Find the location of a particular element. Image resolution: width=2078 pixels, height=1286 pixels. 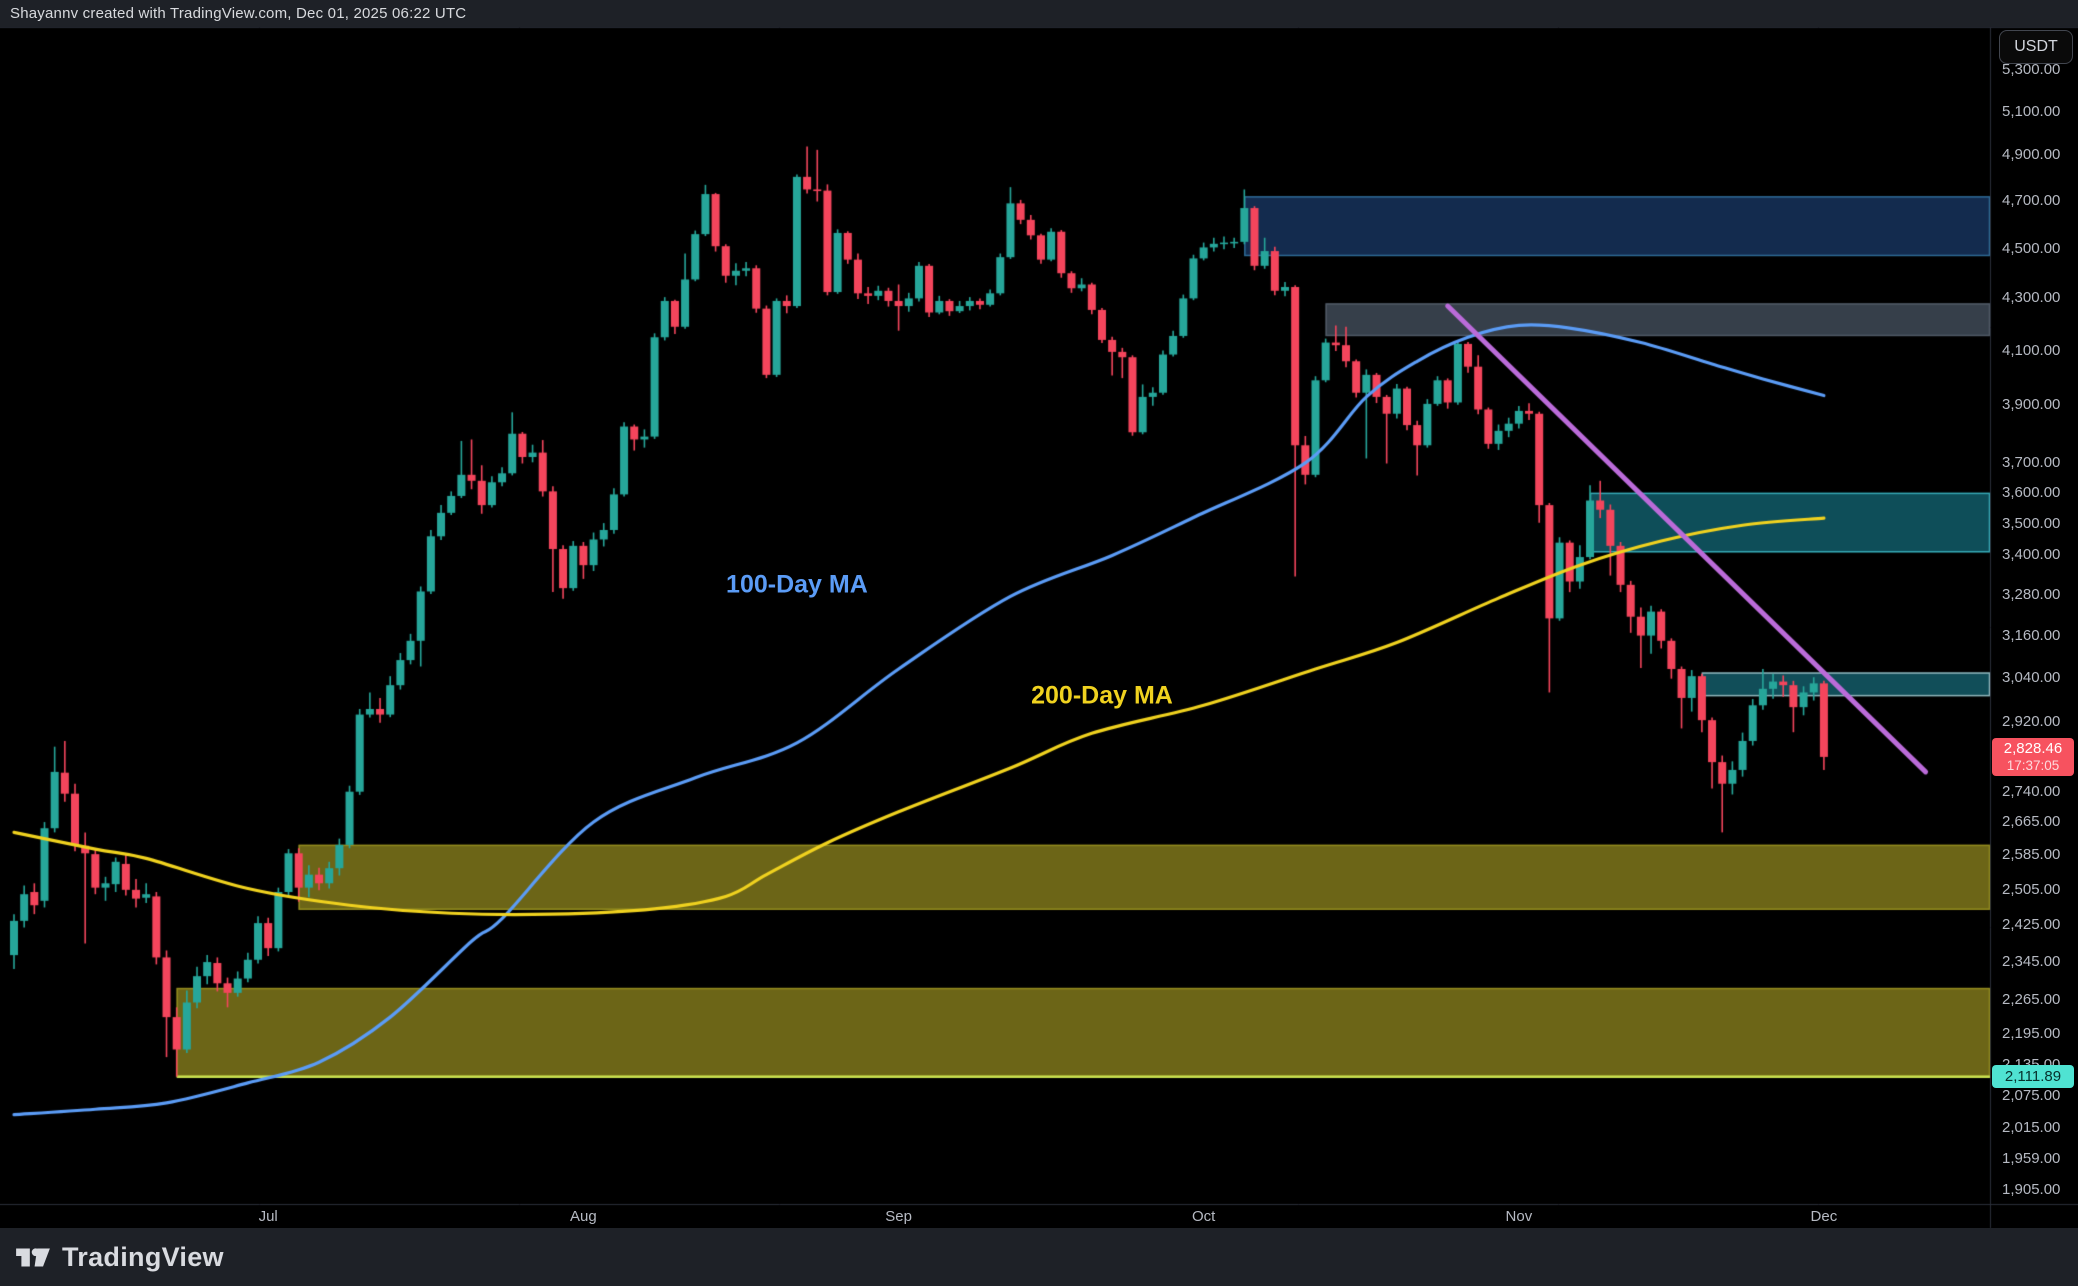

alert-price-badge: 2,111.89 is located at coordinates (2033, 1077).